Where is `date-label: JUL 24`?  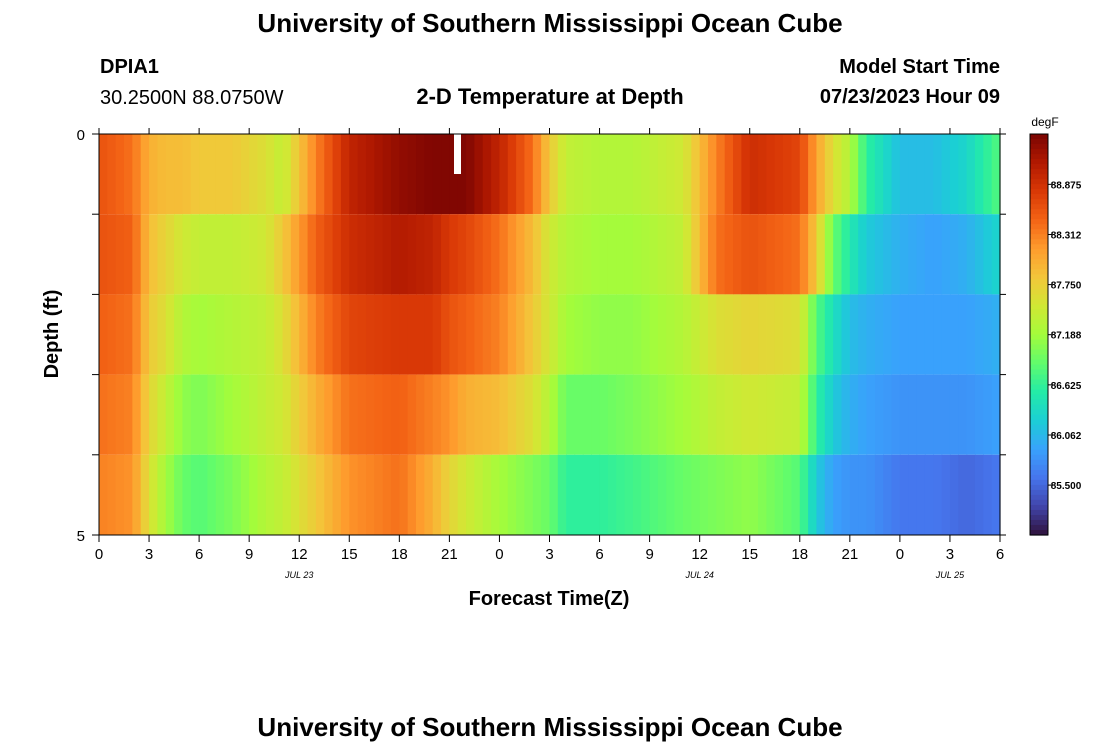 date-label: JUL 24 is located at coordinates (698, 575).